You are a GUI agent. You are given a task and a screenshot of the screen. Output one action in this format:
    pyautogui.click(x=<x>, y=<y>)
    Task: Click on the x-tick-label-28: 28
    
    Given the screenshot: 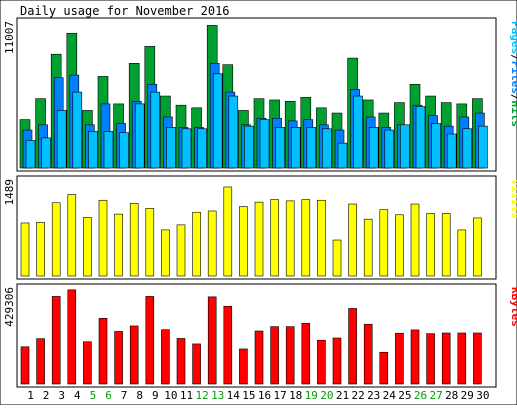 What is the action you would take?
    pyautogui.click(x=451, y=395)
    